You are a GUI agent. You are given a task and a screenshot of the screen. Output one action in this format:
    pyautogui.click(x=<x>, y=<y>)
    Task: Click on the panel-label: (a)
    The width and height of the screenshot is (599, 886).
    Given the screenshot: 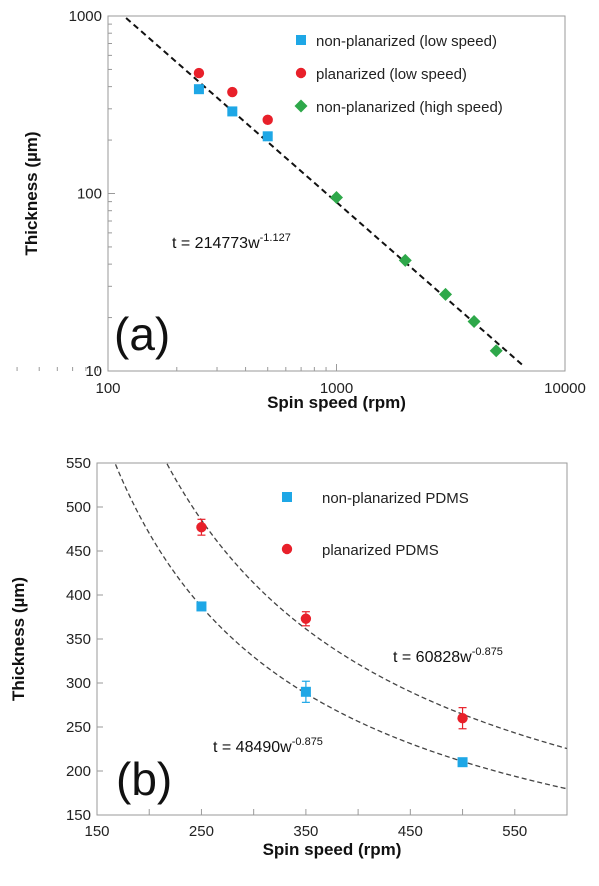 What is the action you would take?
    pyautogui.click(x=142, y=334)
    